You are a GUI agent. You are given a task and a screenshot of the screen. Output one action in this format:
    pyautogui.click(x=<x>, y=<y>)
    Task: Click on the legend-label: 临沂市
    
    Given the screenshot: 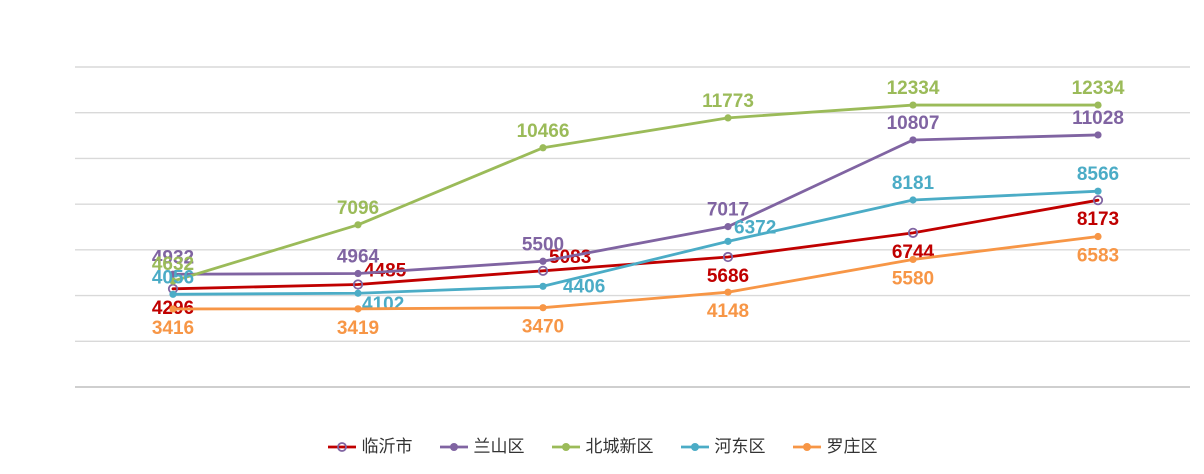 What is the action you would take?
    pyautogui.click(x=387, y=446)
    